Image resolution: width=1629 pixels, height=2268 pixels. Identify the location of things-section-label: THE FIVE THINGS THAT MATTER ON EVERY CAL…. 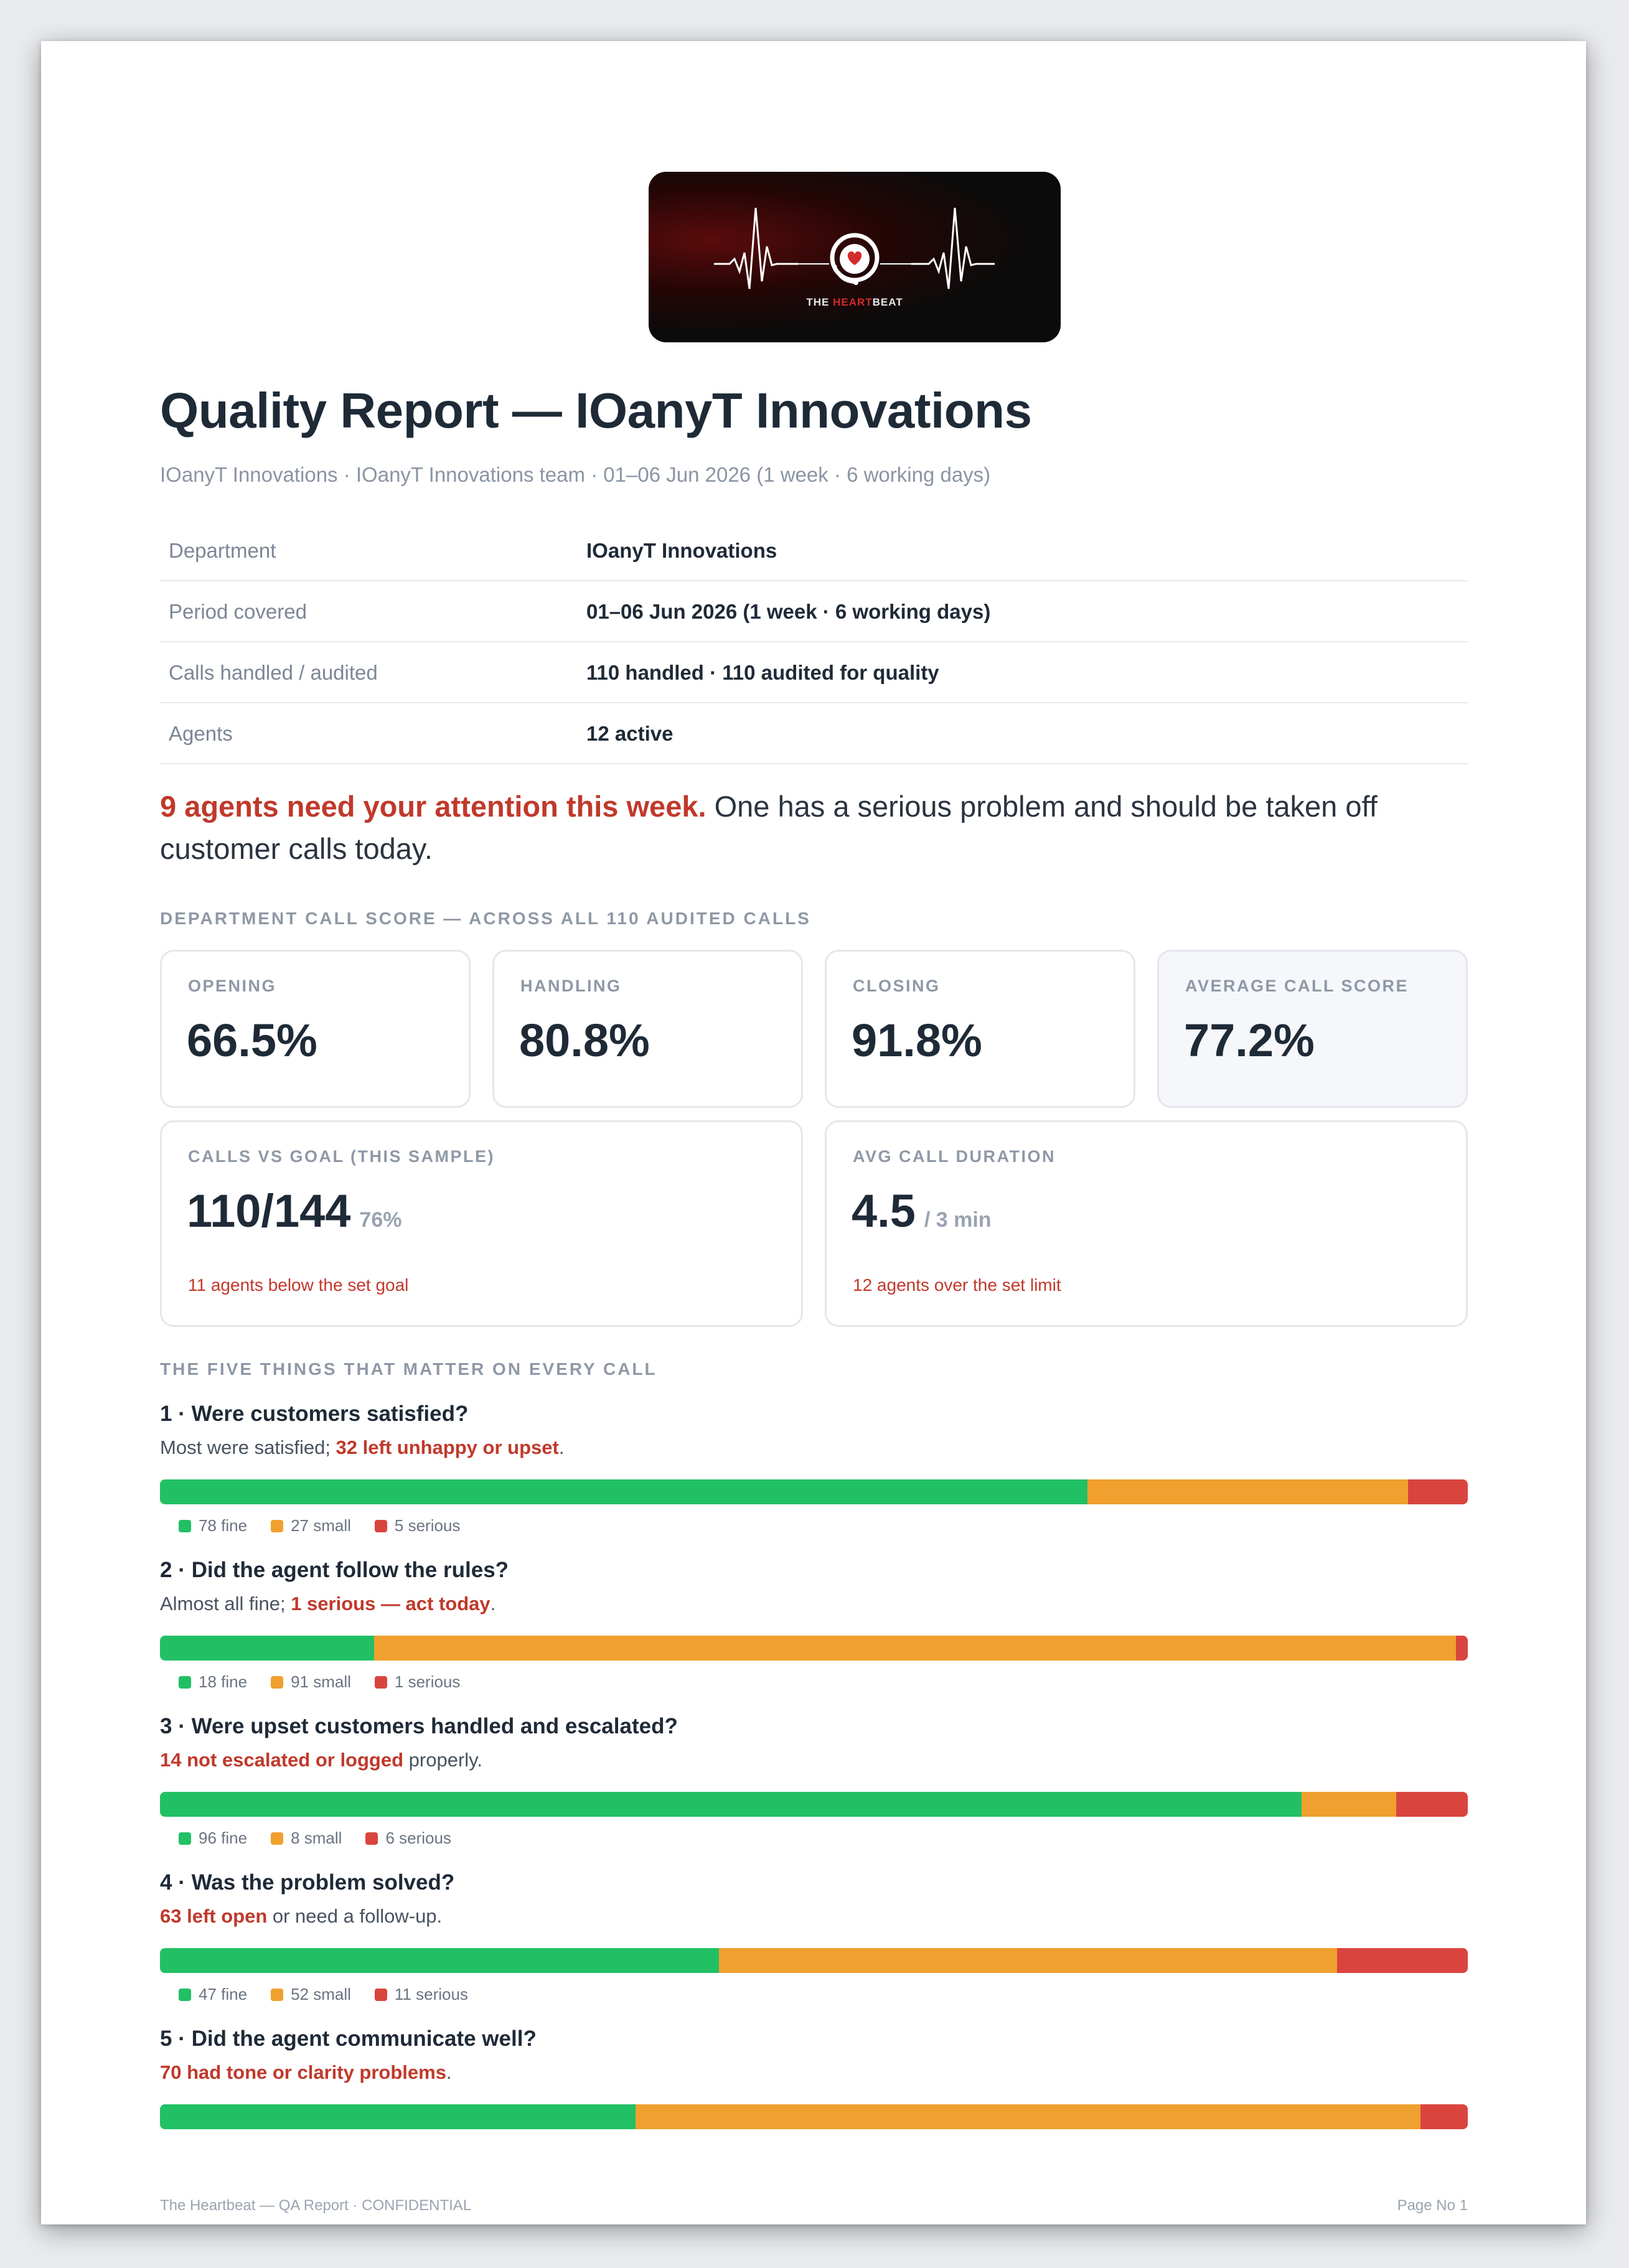
(409, 1369).